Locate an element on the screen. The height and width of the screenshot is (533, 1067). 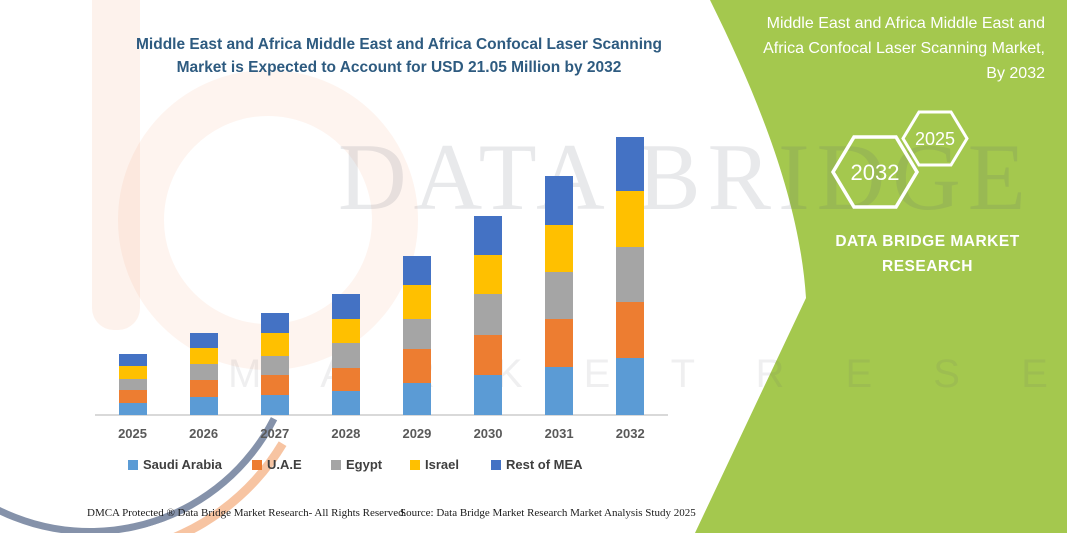
bar-segment-2032-u-a-e is located at coordinates (630, 330).